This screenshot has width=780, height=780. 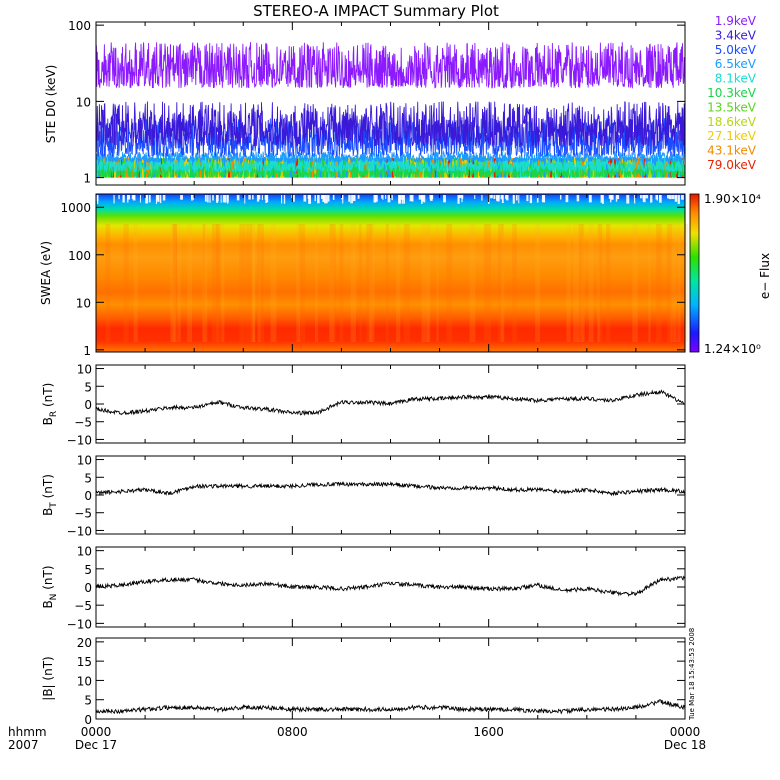 I want to click on year-label: 2007, so click(x=23, y=745).